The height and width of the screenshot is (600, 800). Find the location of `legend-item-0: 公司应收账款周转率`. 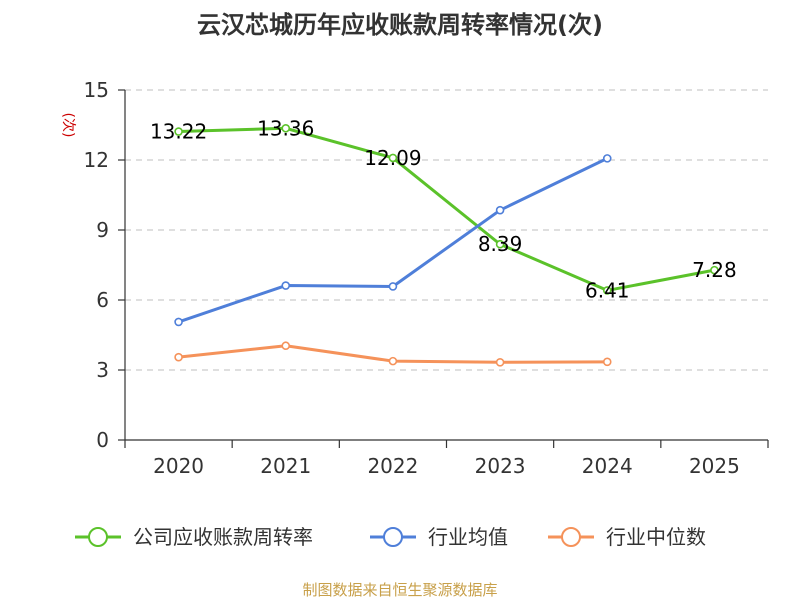

legend-item-0: 公司应收账款周转率 is located at coordinates (194, 537).